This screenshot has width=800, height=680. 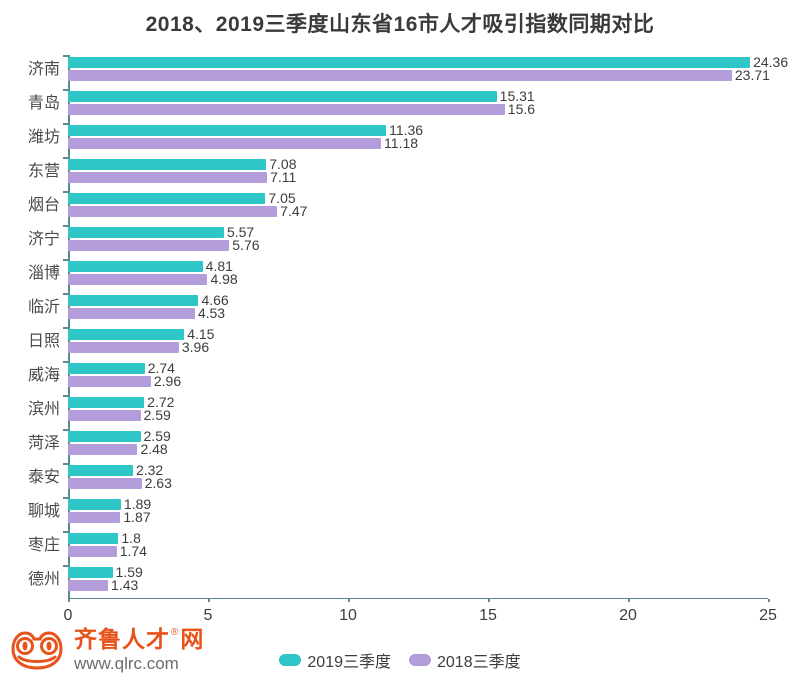 I want to click on category-label: 滨州, so click(x=43, y=409).